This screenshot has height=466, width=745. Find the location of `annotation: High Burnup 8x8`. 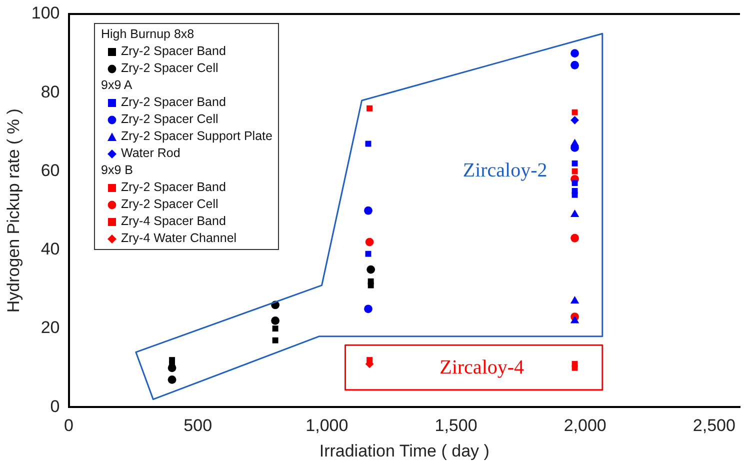

annotation: High Burnup 8x8 is located at coordinates (148, 34).